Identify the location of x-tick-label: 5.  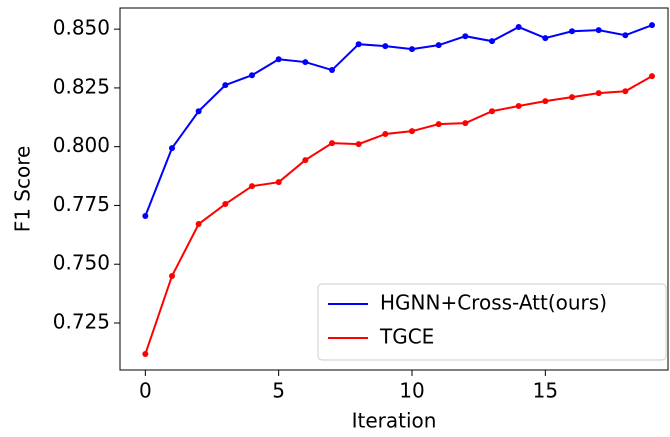
(278, 391).